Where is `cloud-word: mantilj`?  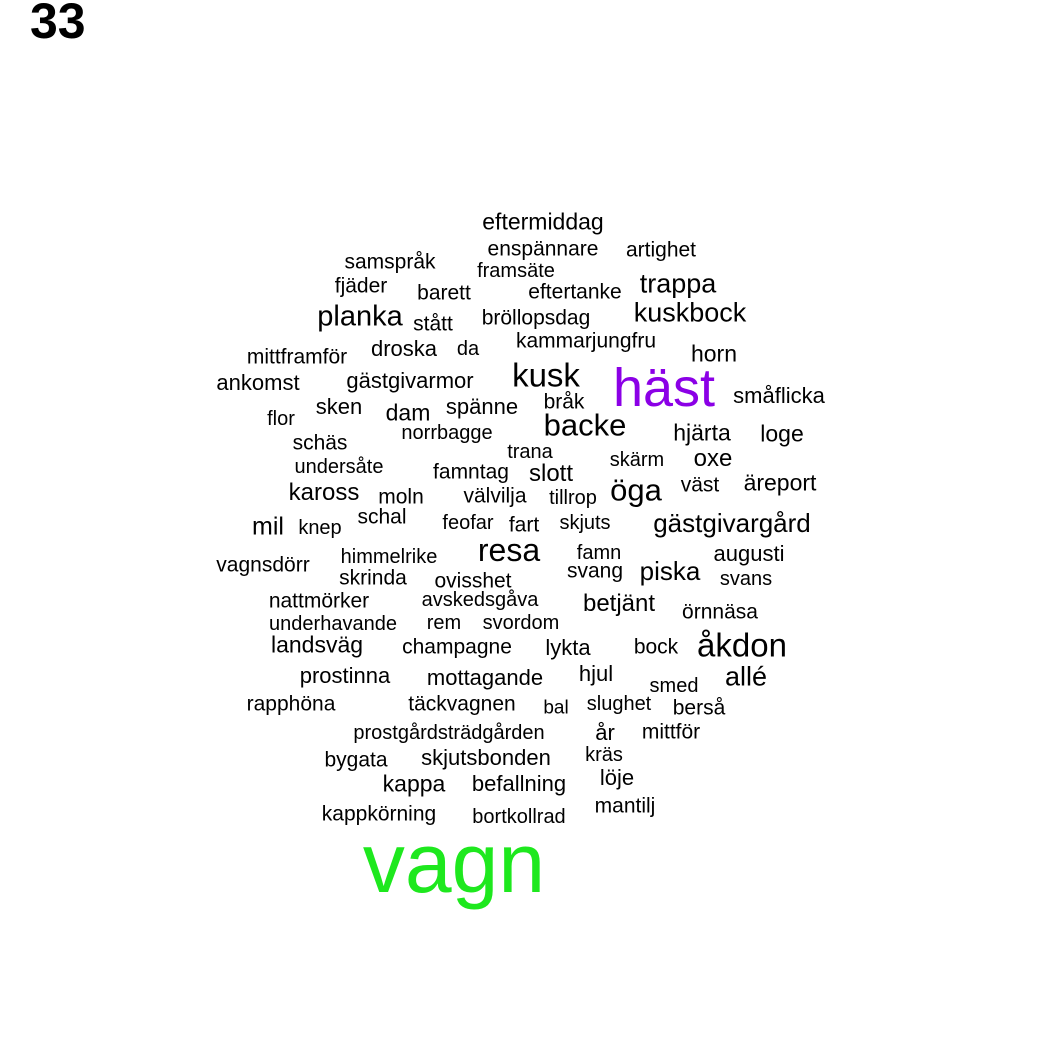 cloud-word: mantilj is located at coordinates (625, 806).